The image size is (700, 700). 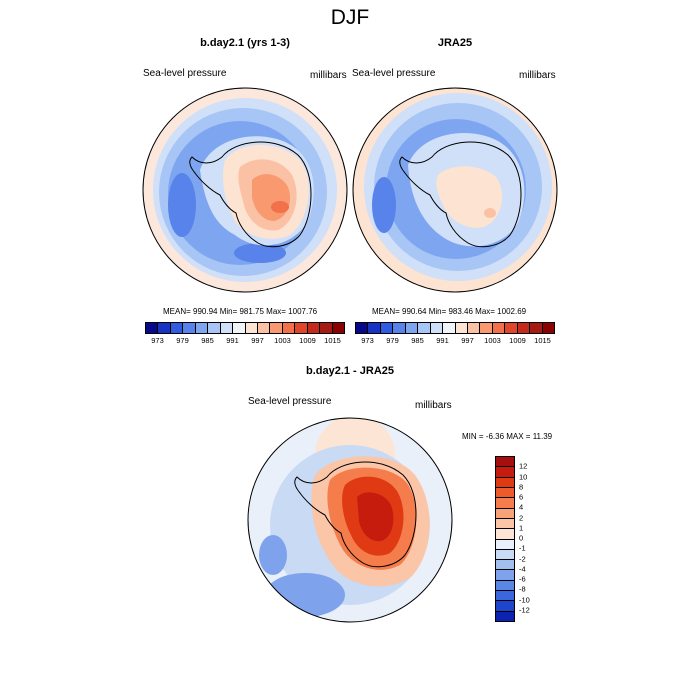 I want to click on difference-stats: MIN = -6.36 MAX = 11.39, so click(x=507, y=436).